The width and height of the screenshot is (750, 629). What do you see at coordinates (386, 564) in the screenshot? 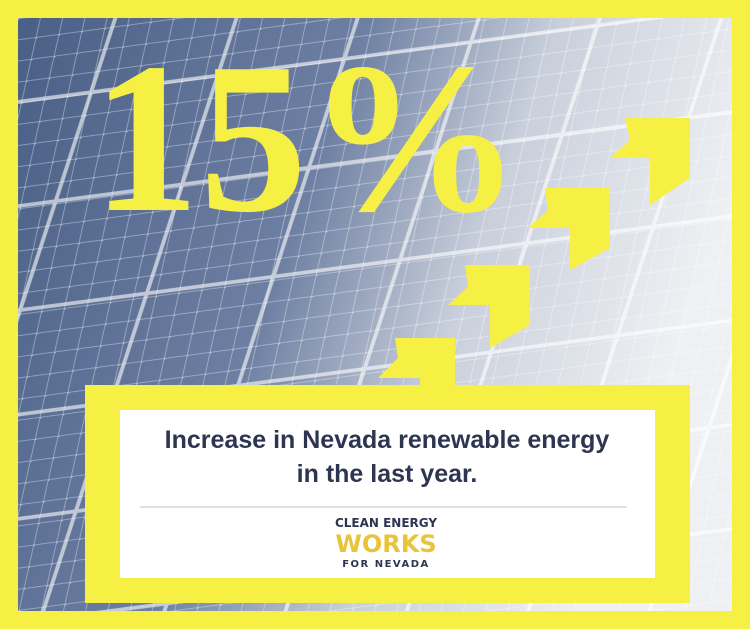
I see `logo-line: FOR NEVADA` at bounding box center [386, 564].